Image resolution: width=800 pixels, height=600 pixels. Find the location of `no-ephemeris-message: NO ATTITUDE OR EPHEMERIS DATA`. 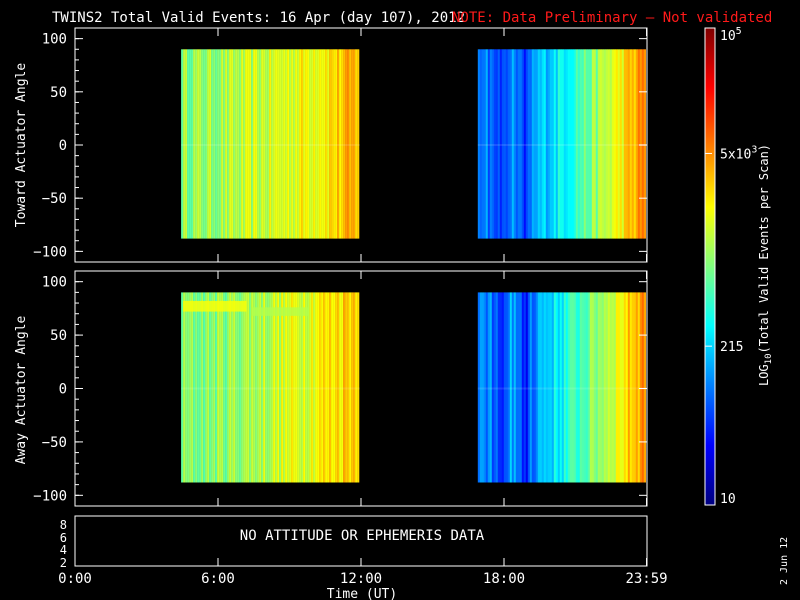

no-ephemeris-message: NO ATTITUDE OR EPHEMERIS DATA is located at coordinates (362, 536).